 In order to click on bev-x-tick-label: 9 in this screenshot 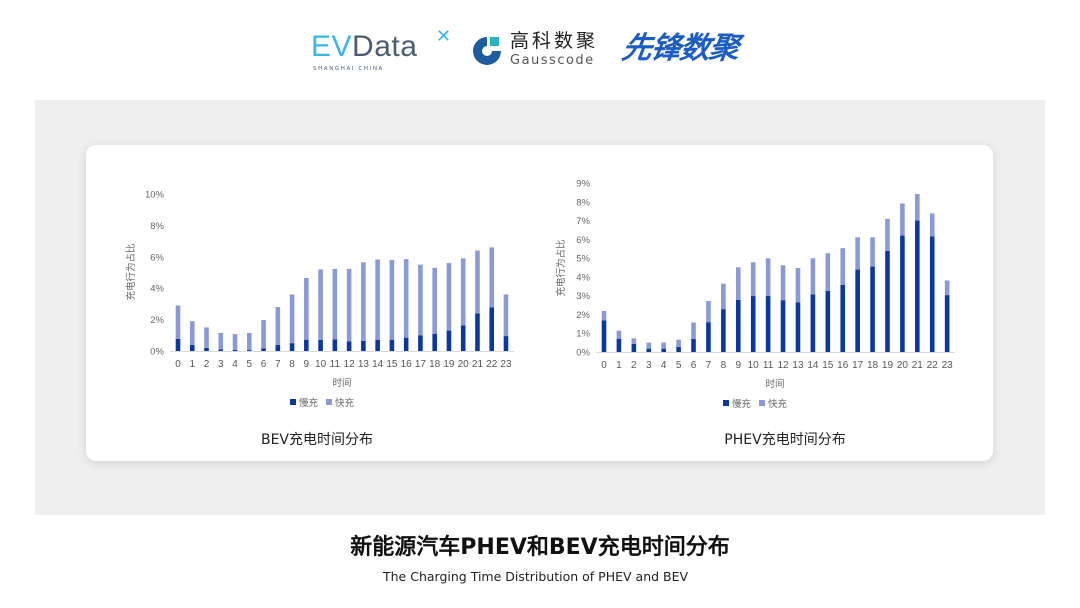, I will do `click(307, 364)`.